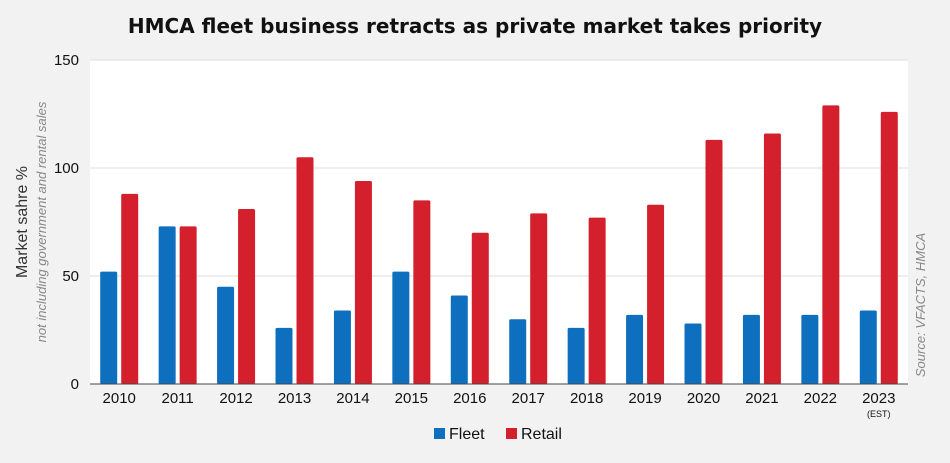  What do you see at coordinates (109, 327) in the screenshot?
I see `bar-fleet-2010` at bounding box center [109, 327].